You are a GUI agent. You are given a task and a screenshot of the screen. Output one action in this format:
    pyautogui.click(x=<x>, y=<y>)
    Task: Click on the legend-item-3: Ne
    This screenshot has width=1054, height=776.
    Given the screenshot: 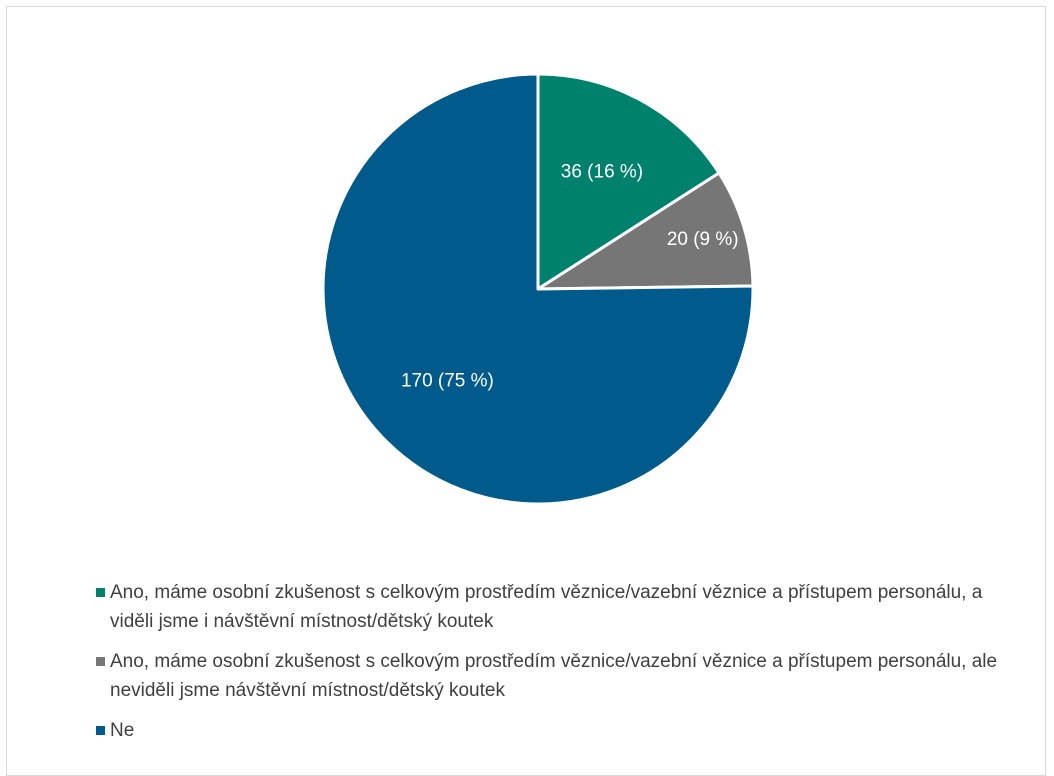 What is the action you would take?
    pyautogui.click(x=556, y=730)
    